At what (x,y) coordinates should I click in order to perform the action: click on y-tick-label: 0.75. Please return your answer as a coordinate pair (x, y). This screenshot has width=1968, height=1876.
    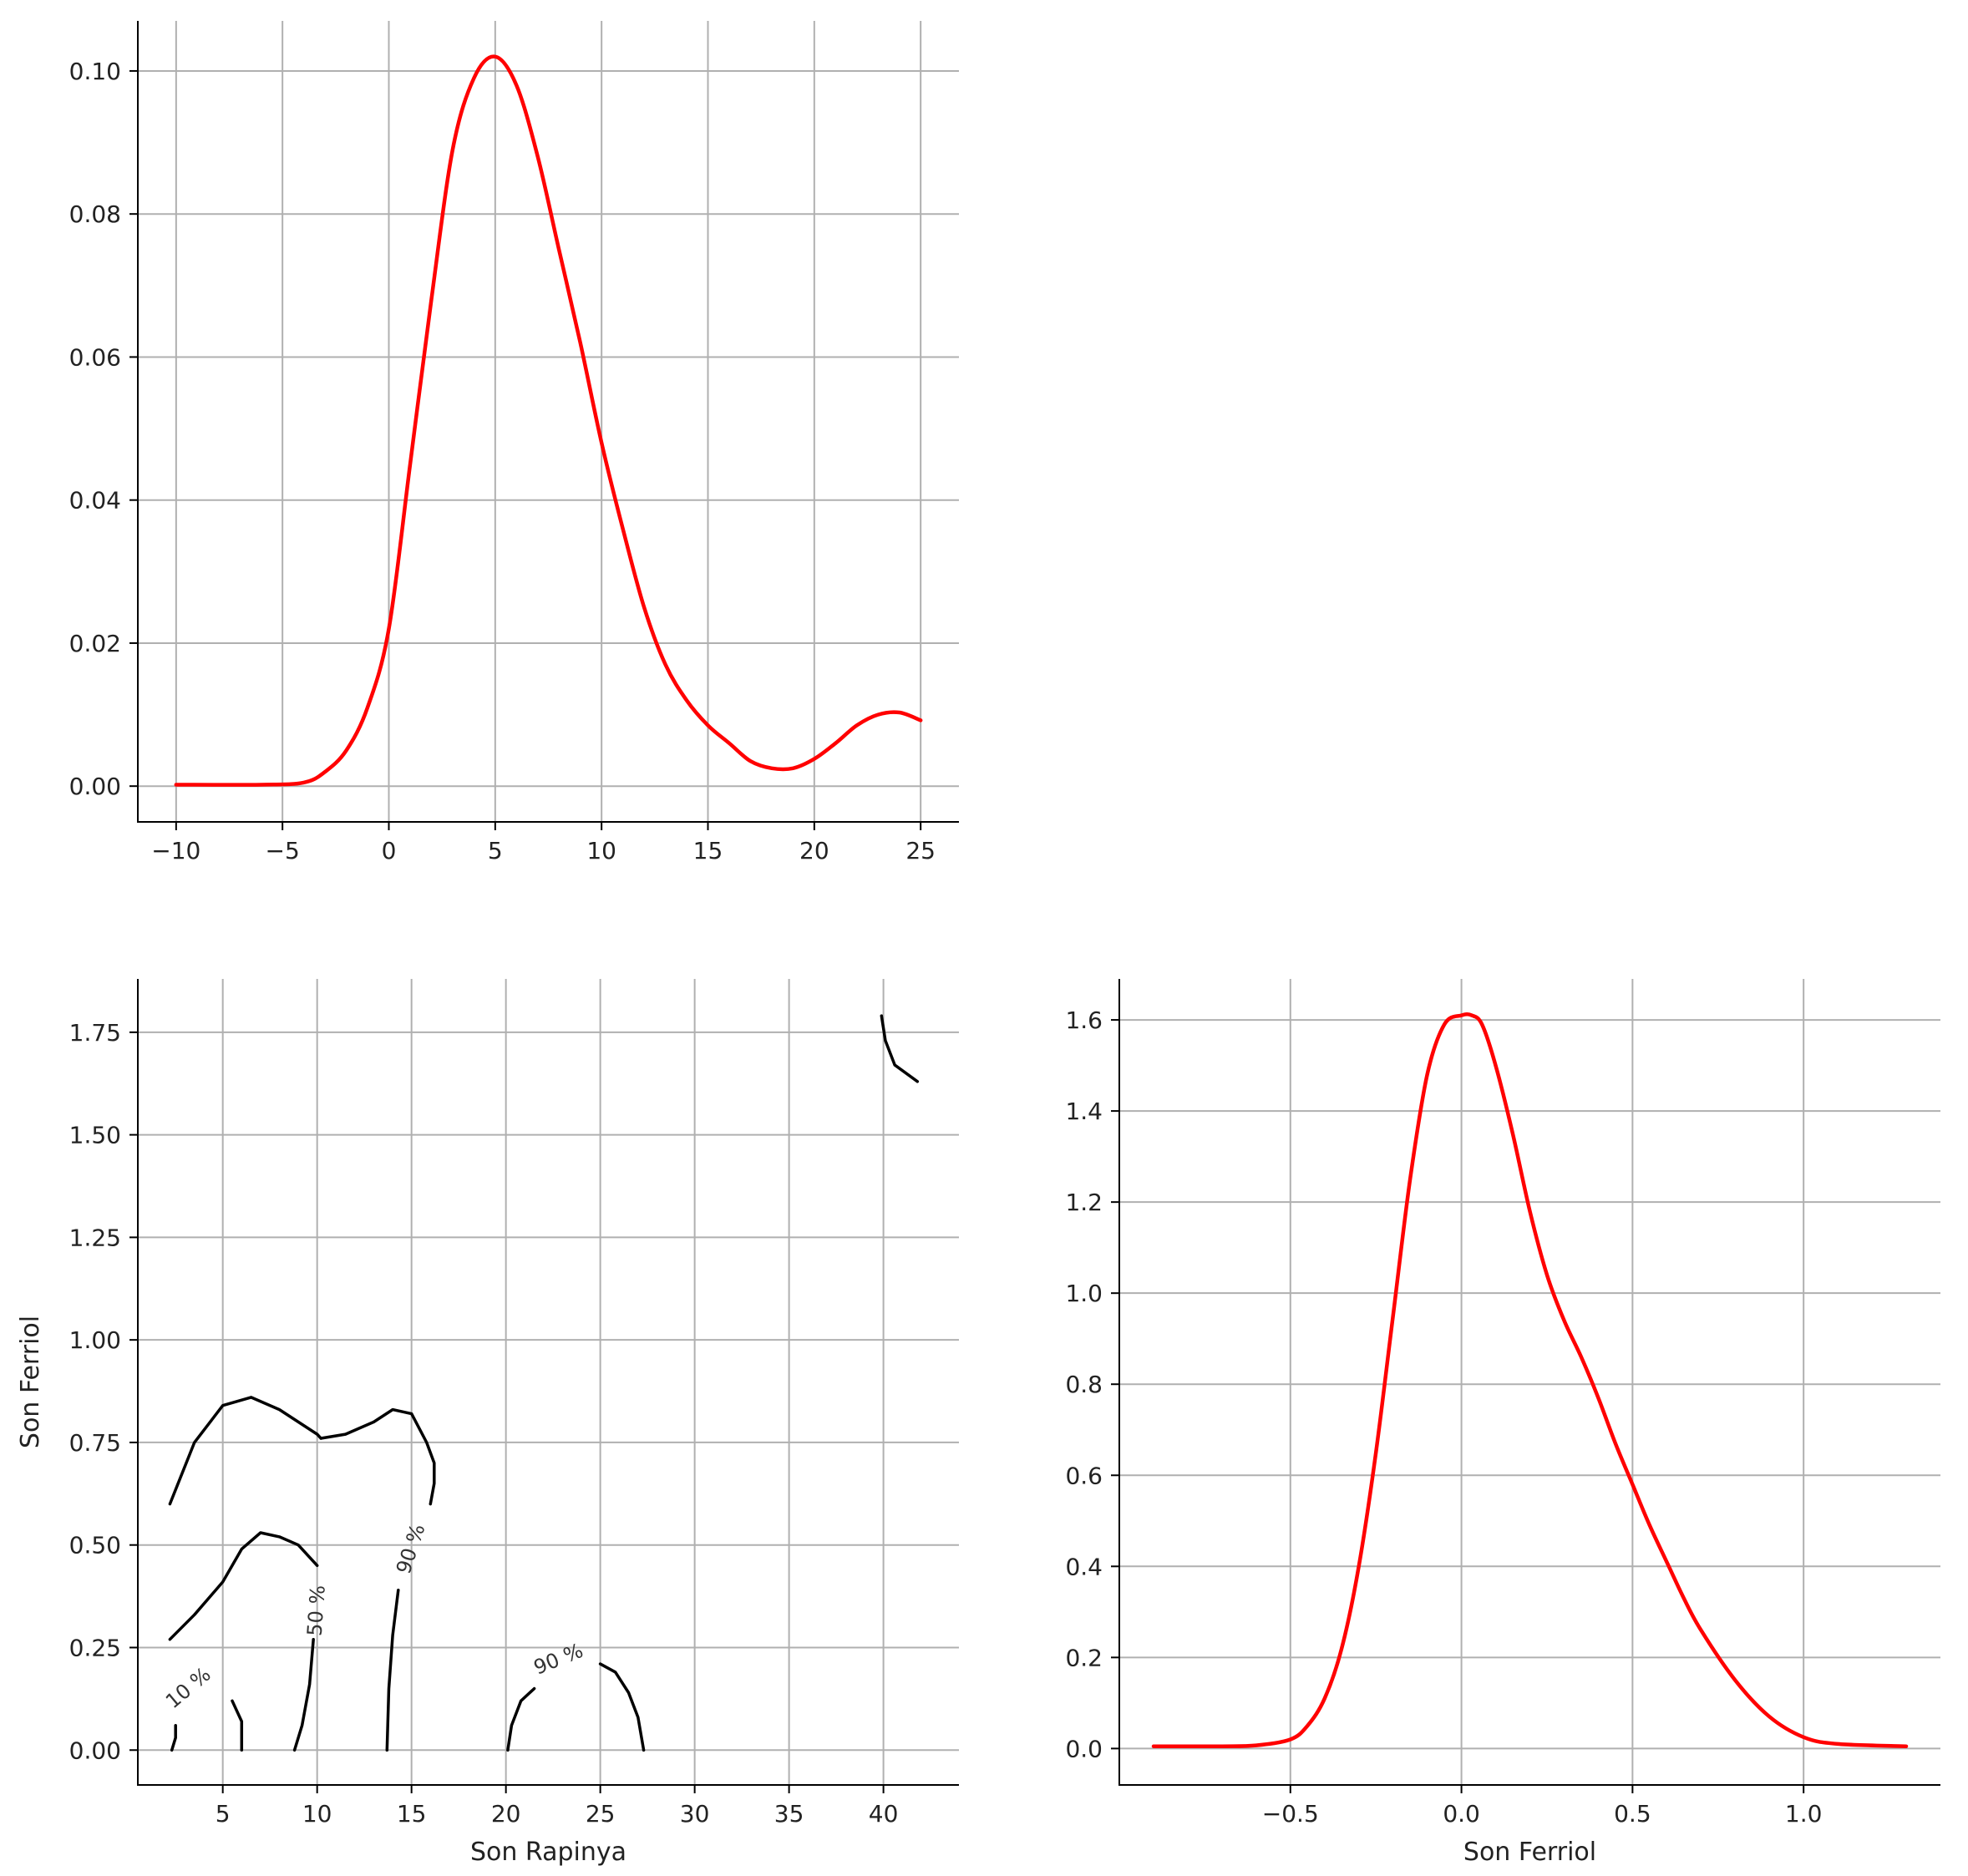
    Looking at the image, I should click on (95, 1443).